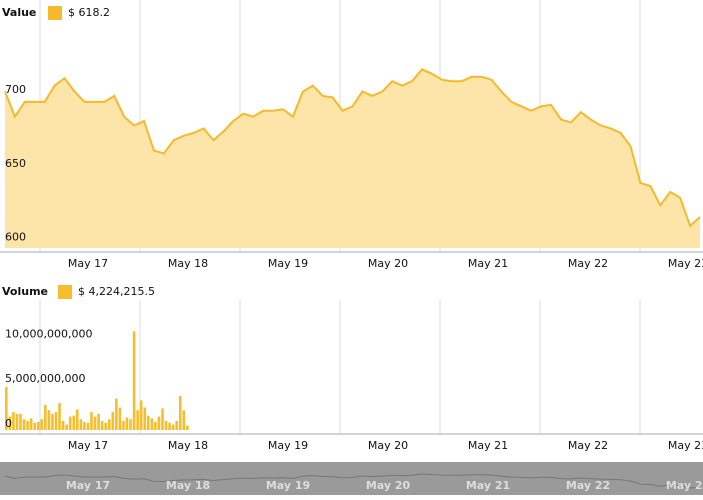 Image resolution: width=703 pixels, height=500 pixels. I want to click on y-tick-label: 600, so click(15, 237).